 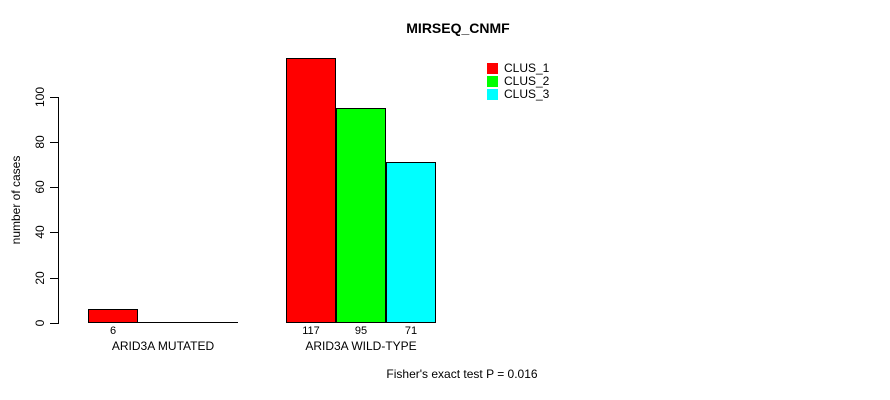 What do you see at coordinates (527, 68) in the screenshot?
I see `legend-label: CLUS_1` at bounding box center [527, 68].